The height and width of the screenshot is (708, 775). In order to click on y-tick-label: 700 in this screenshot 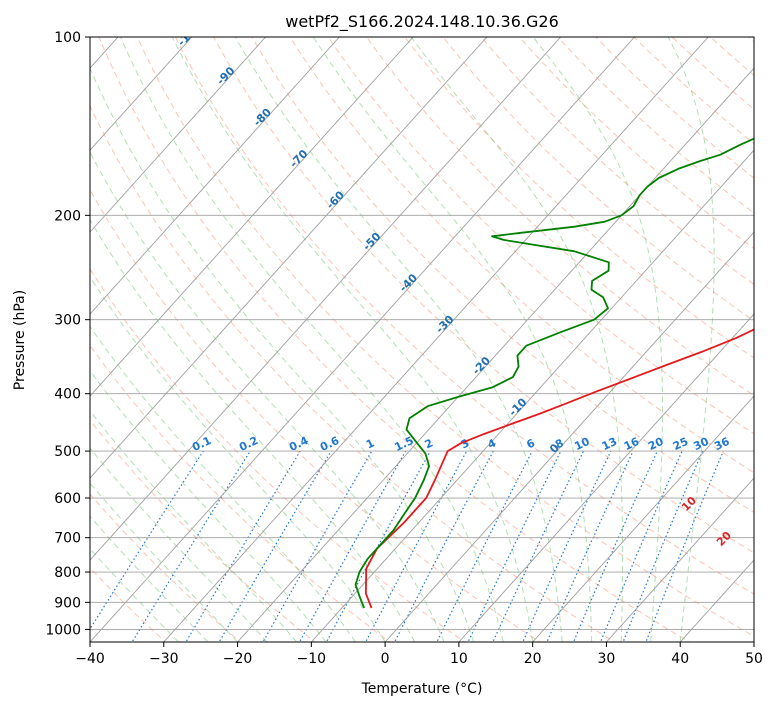, I will do `click(67, 539)`.